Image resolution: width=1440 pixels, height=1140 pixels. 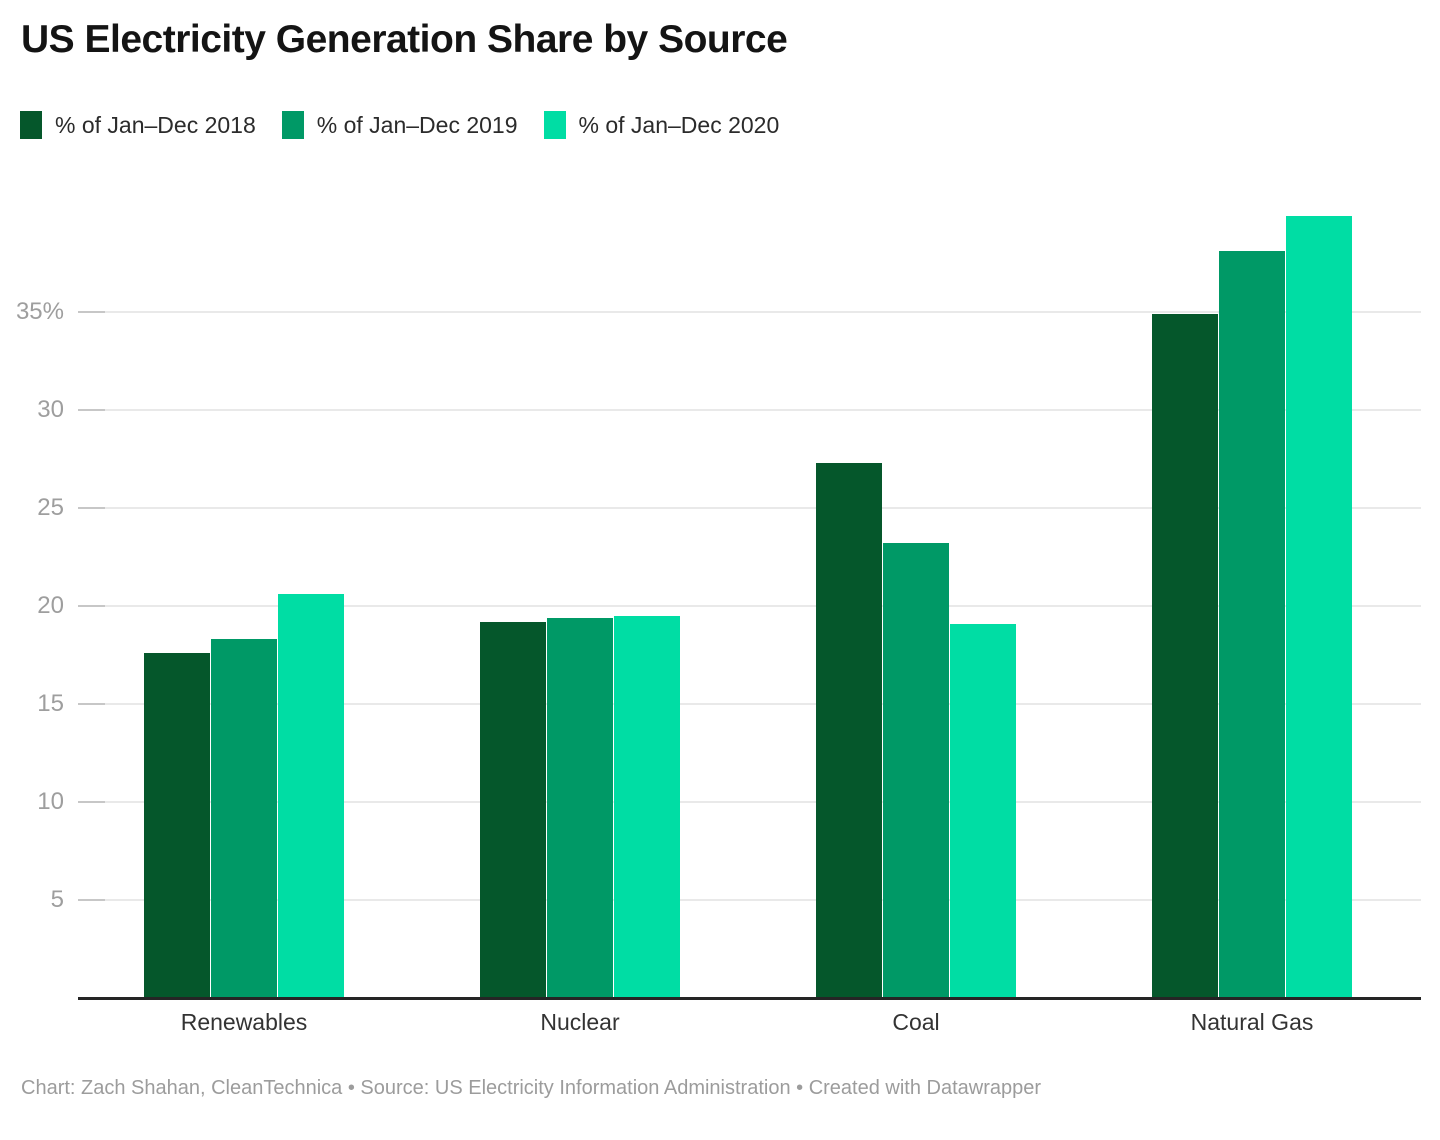 I want to click on bar-nuclear-2018, so click(x=513, y=810).